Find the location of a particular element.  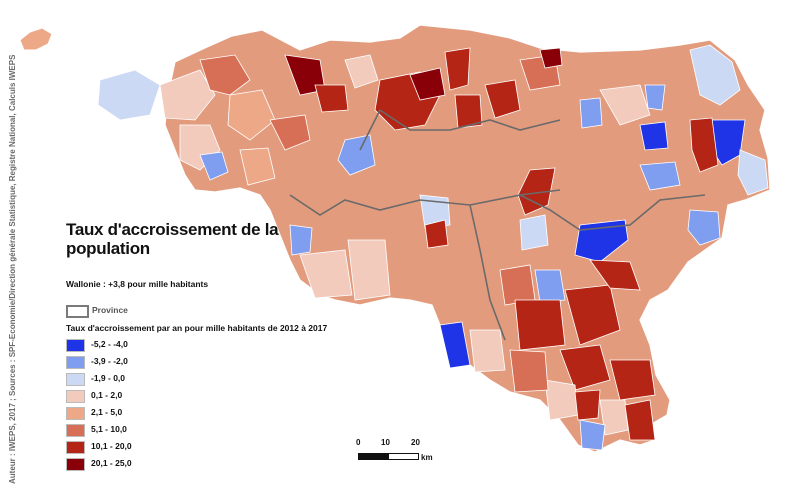

legend-label: 10,1 - 20,0 is located at coordinates (111, 446).